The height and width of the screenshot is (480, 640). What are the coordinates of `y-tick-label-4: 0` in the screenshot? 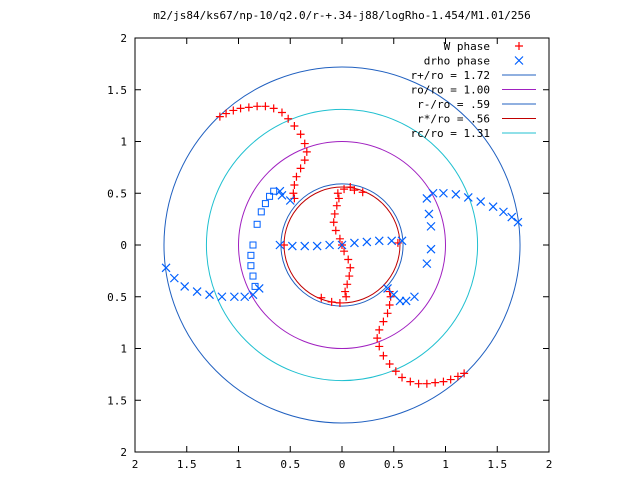 It's located at (123, 245).